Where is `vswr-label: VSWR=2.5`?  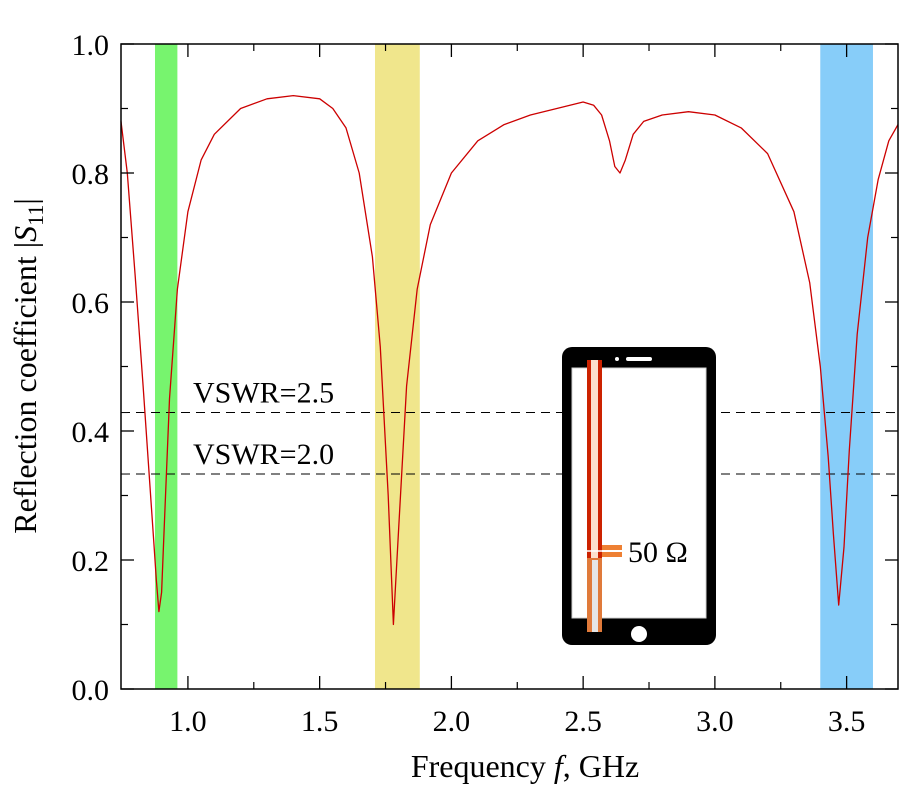 vswr-label: VSWR=2.5 is located at coordinates (263, 393).